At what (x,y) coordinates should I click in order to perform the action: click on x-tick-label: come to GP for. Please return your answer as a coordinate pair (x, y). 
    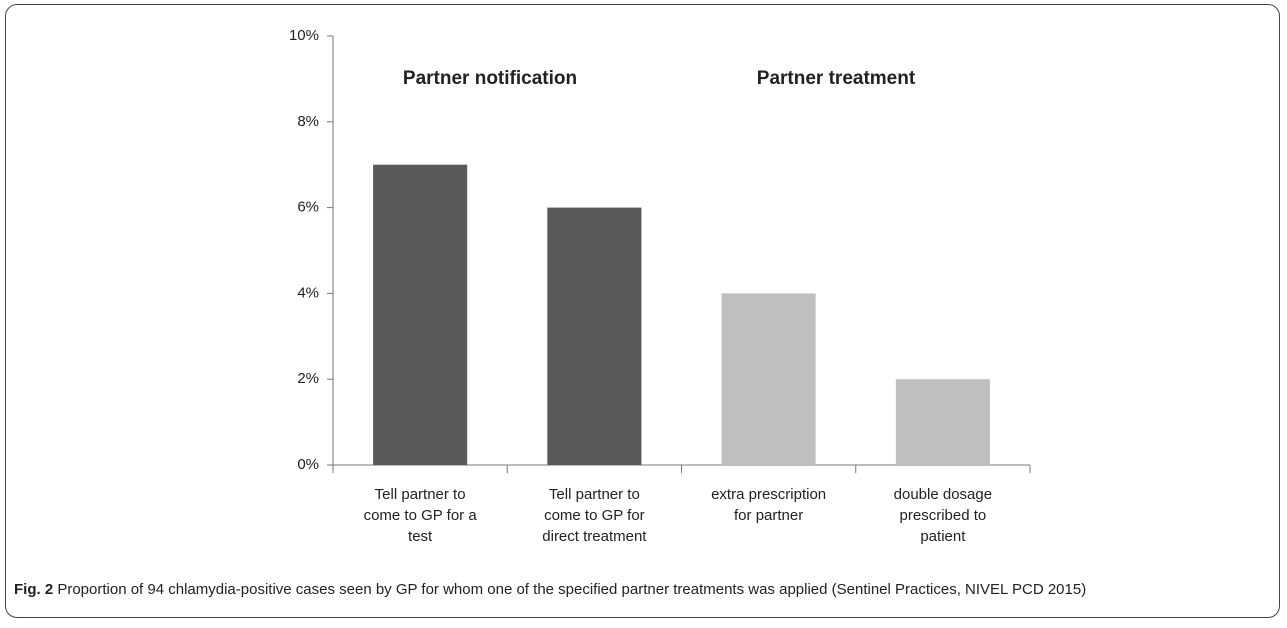
    Looking at the image, I should click on (594, 515).